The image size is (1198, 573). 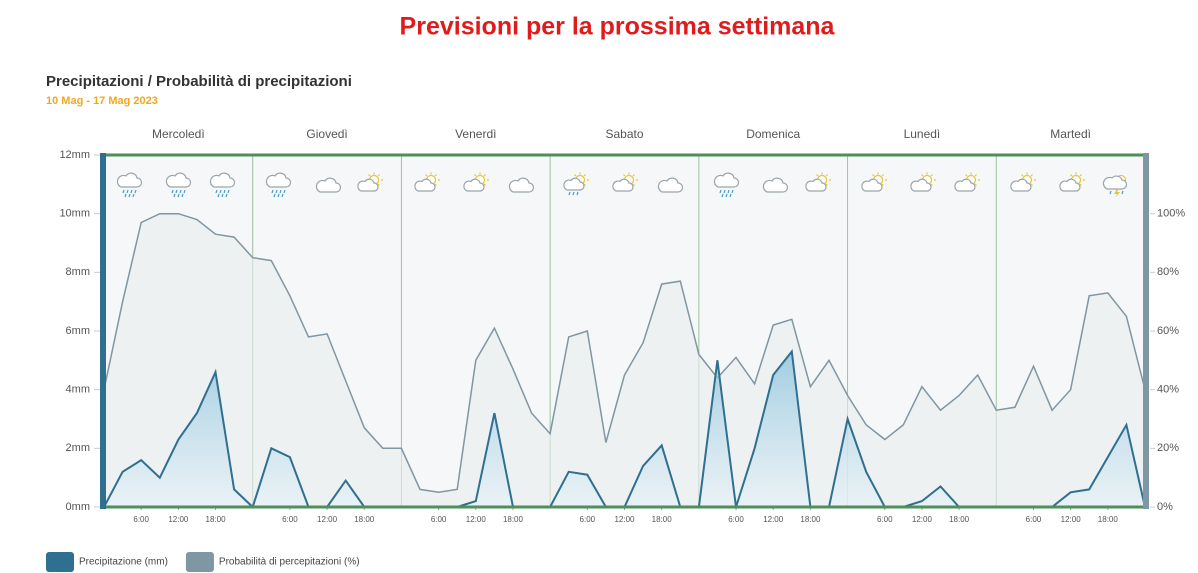 I want to click on left-axis-bar, so click(x=103, y=331).